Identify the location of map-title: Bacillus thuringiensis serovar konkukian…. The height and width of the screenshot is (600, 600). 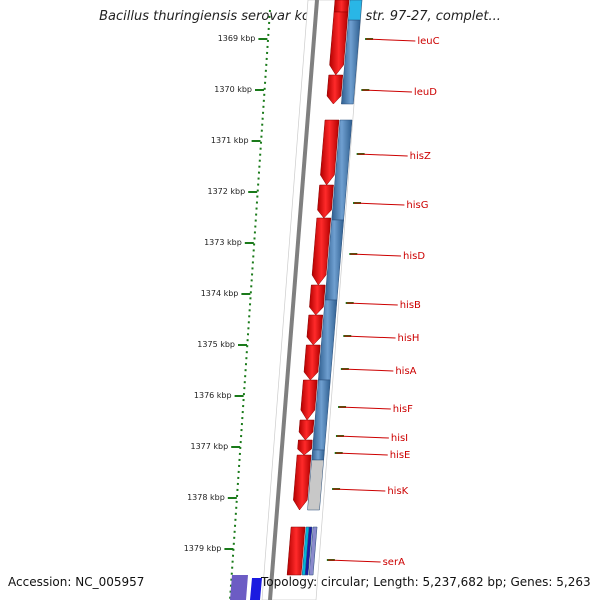
(300, 16).